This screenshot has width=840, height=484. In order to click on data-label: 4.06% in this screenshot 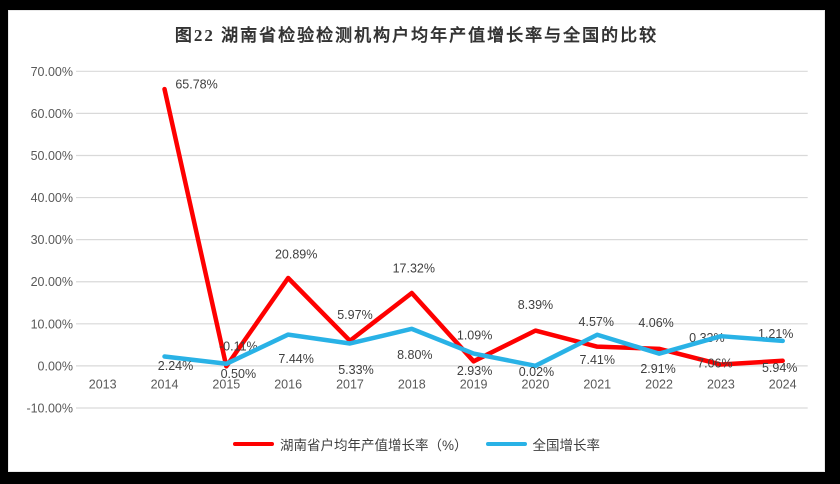, I will do `click(655, 323)`.